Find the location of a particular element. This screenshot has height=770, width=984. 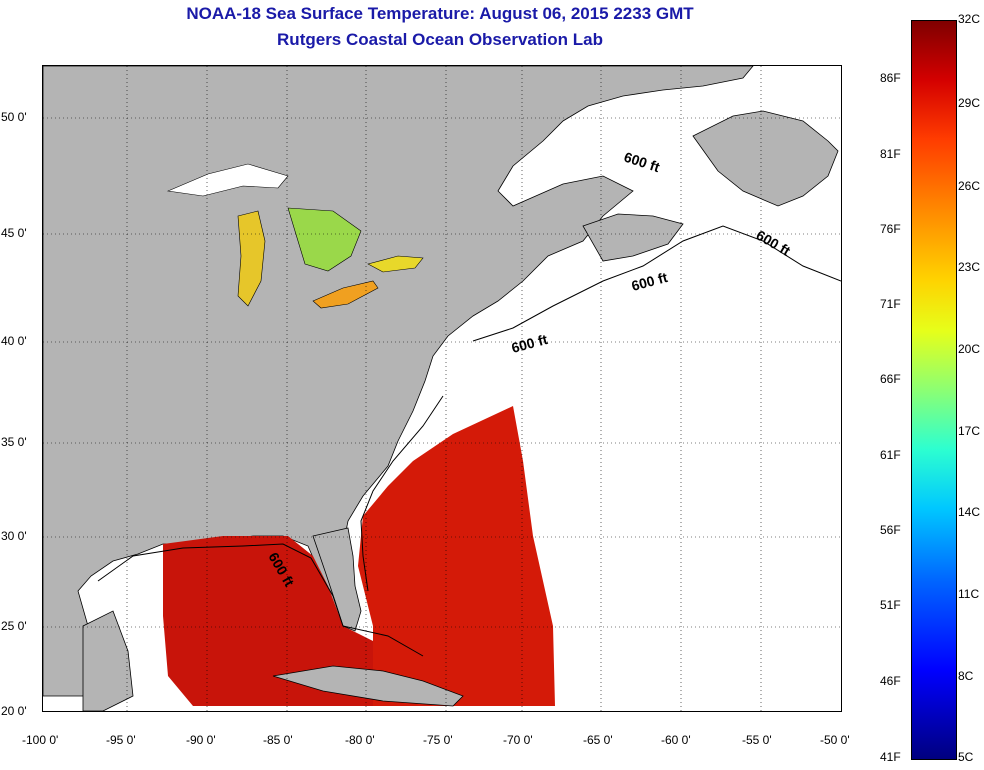

cb-fahrenheit-66: 66F is located at coordinates (890, 379).